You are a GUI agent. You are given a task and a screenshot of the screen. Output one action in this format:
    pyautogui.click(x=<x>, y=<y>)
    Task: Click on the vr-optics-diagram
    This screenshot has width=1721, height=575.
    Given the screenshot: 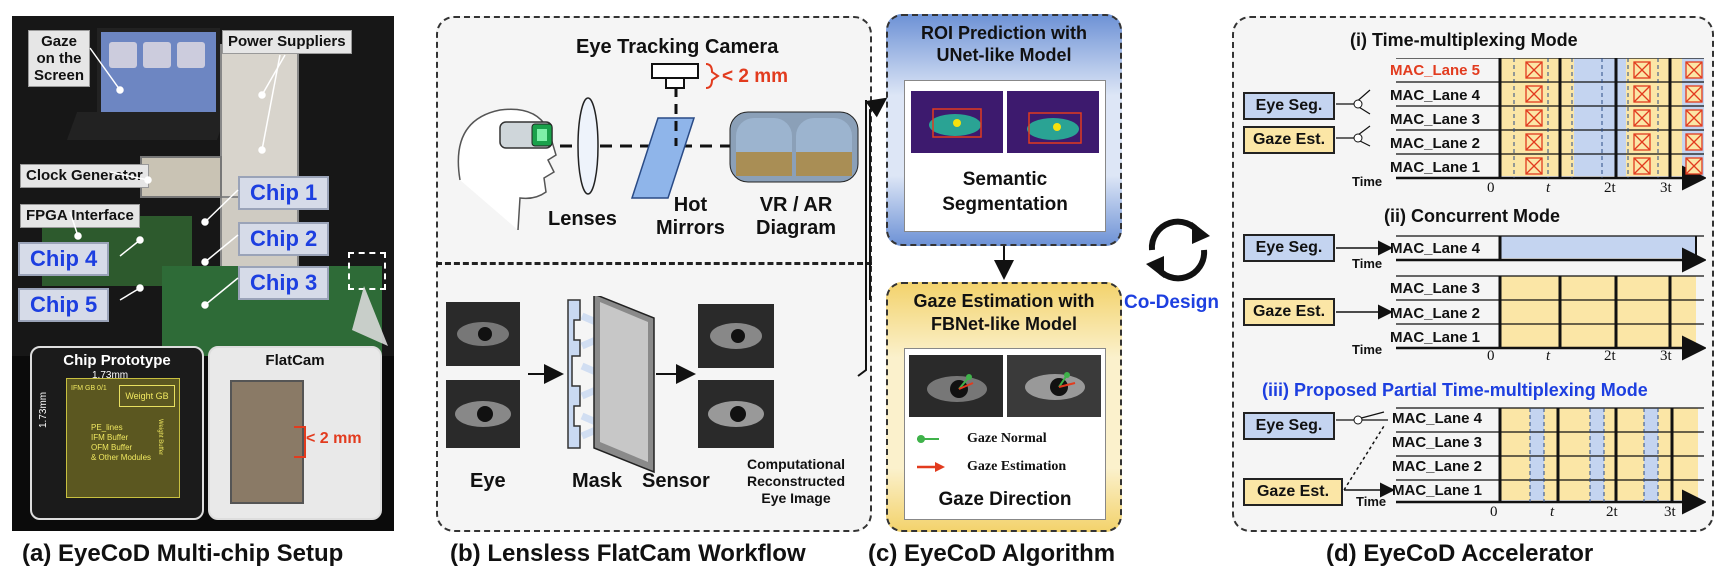 What is the action you would take?
    pyautogui.click(x=658, y=147)
    